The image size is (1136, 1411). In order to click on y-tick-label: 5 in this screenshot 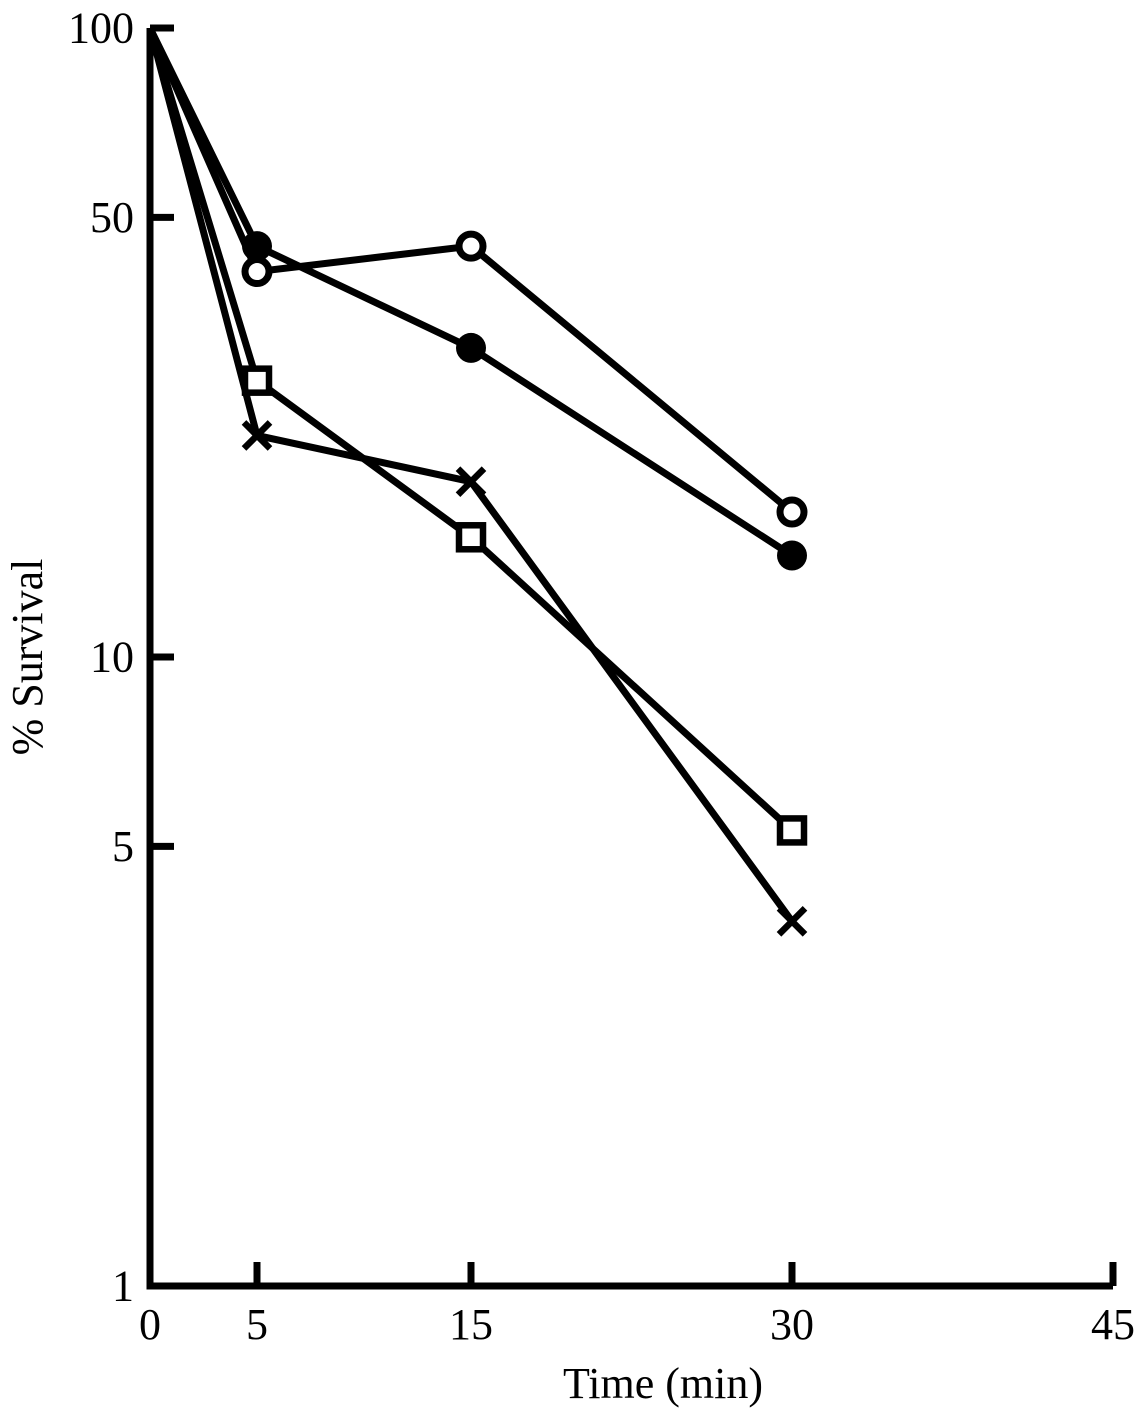, I will do `click(123, 846)`.